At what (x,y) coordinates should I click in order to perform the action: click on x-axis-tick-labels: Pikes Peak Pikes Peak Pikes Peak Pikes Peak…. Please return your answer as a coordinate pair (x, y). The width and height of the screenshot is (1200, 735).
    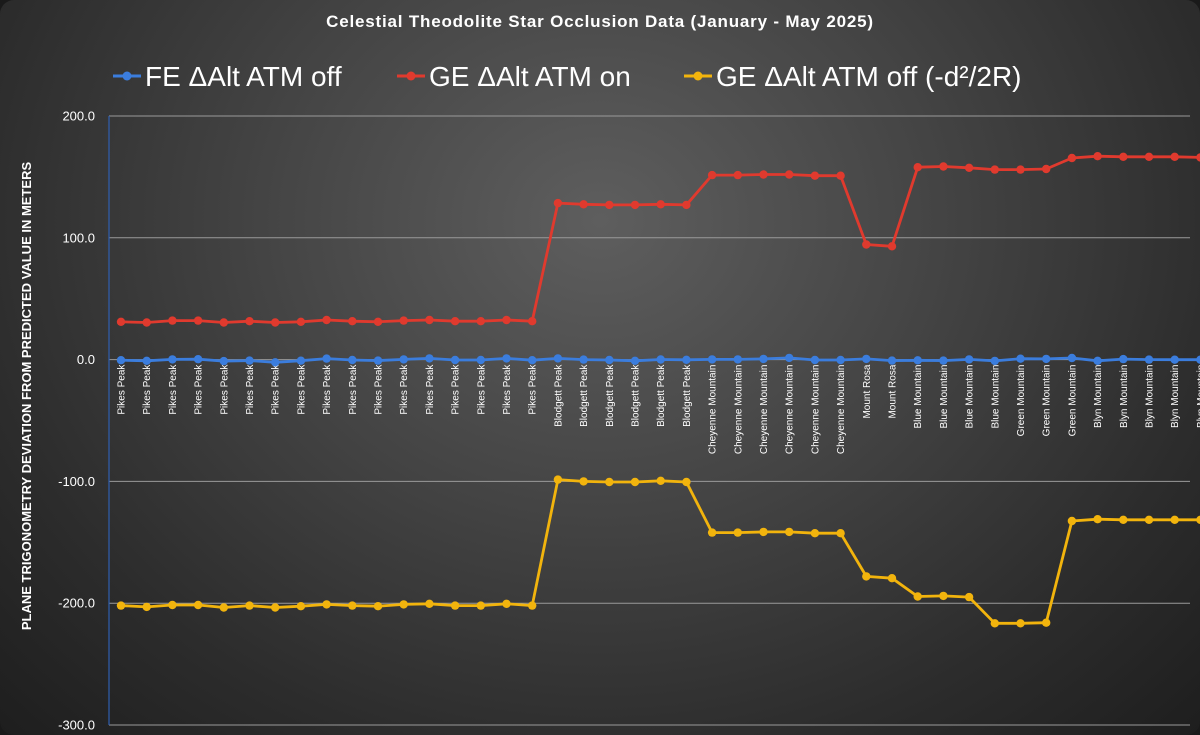
    Looking at the image, I should click on (658, 409).